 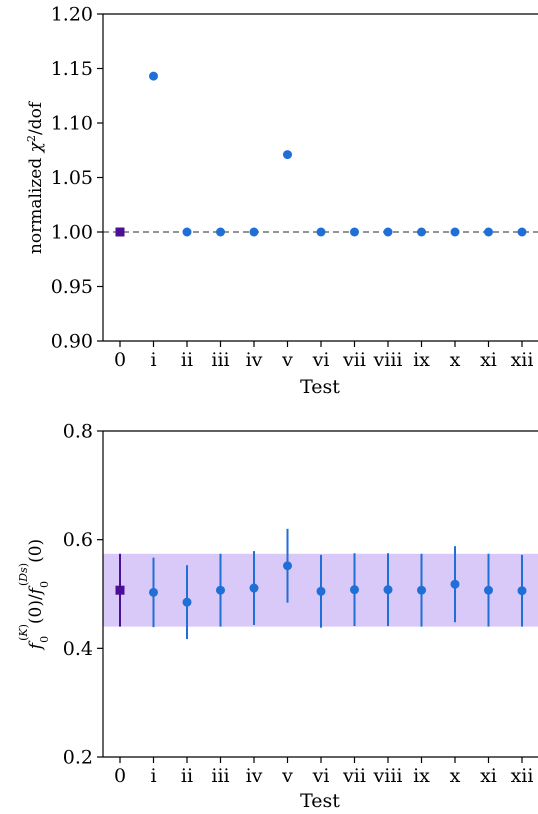 I want to click on y-tick-label: 1.15, so click(x=72, y=69).